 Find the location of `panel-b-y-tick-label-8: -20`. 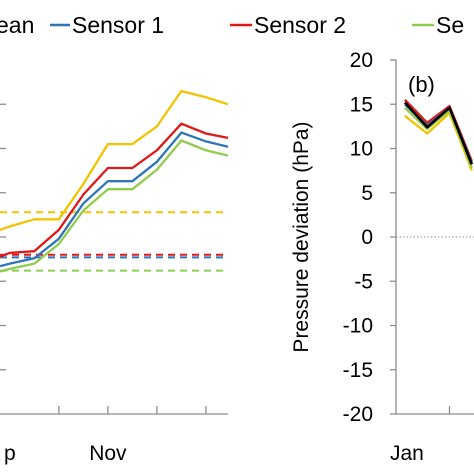

panel-b-y-tick-label-8: -20 is located at coordinates (358, 414).